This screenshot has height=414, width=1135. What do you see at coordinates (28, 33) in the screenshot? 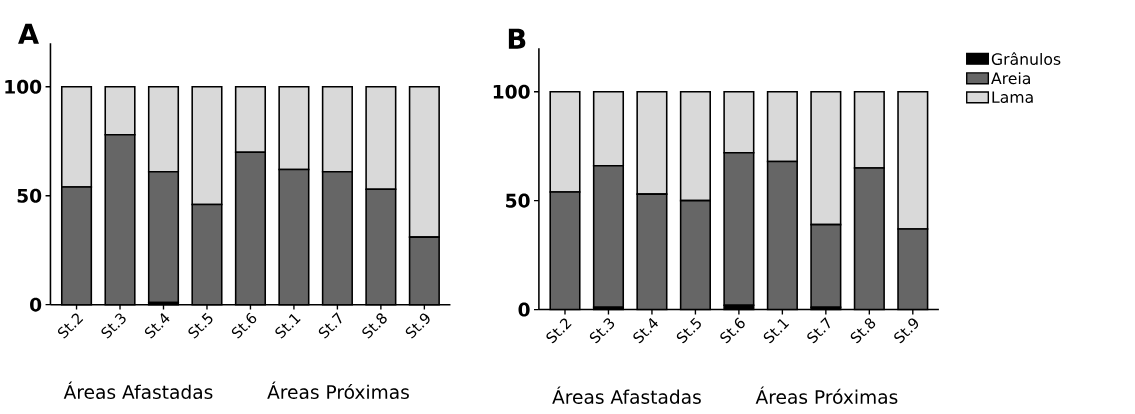
I see `chart-title: A` at bounding box center [28, 33].